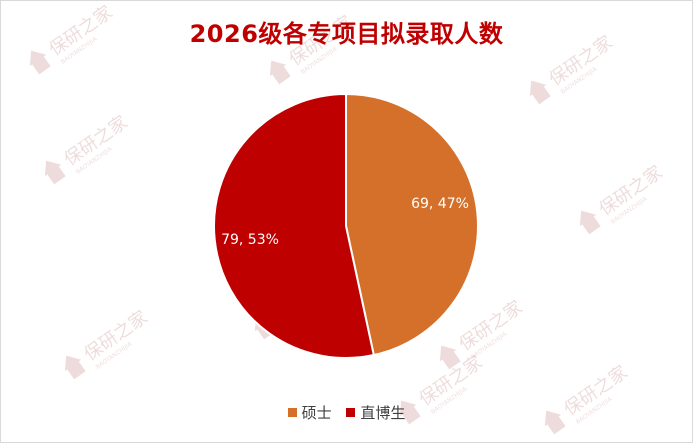 This screenshot has width=693, height=443. What do you see at coordinates (383, 413) in the screenshot?
I see `legend-label: 直博生` at bounding box center [383, 413].